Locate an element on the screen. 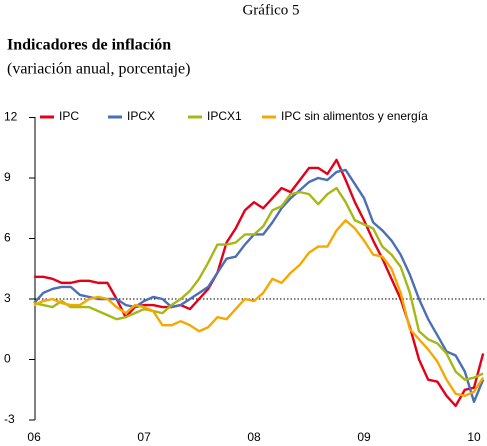 This screenshot has width=487, height=446. chart-subtitle: (variación anual, porcentaje) is located at coordinates (98, 69).